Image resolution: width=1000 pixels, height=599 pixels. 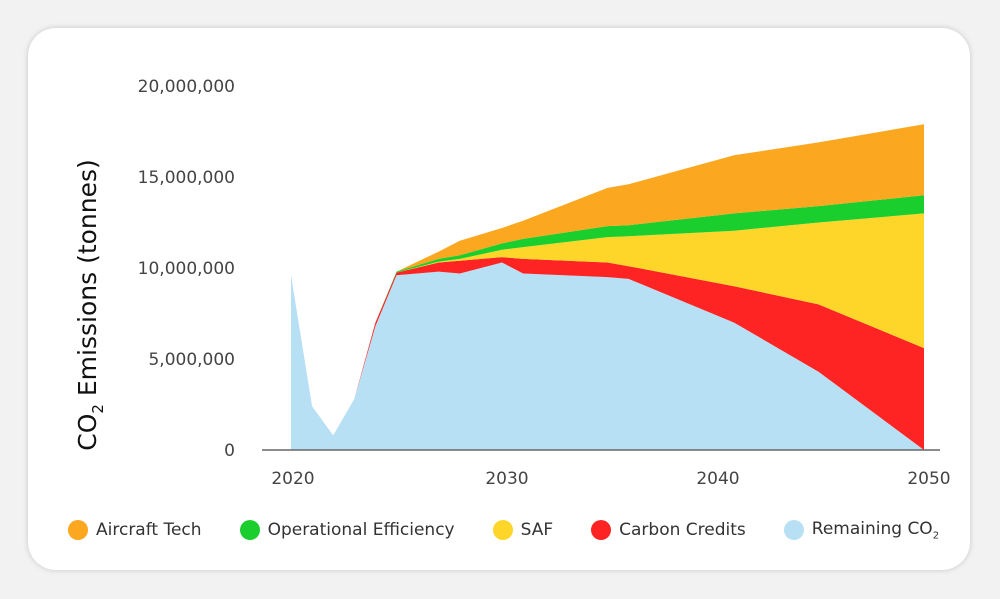 What do you see at coordinates (90, 305) in the screenshot?
I see `y-axis-title: CO2 Emissions (tonnes)` at bounding box center [90, 305].